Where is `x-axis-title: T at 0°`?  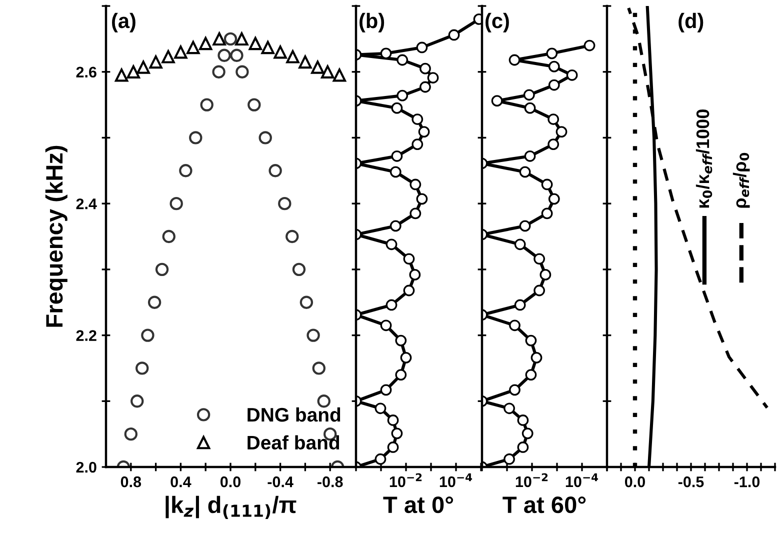 x-axis-title: T at 0° is located at coordinates (418, 505).